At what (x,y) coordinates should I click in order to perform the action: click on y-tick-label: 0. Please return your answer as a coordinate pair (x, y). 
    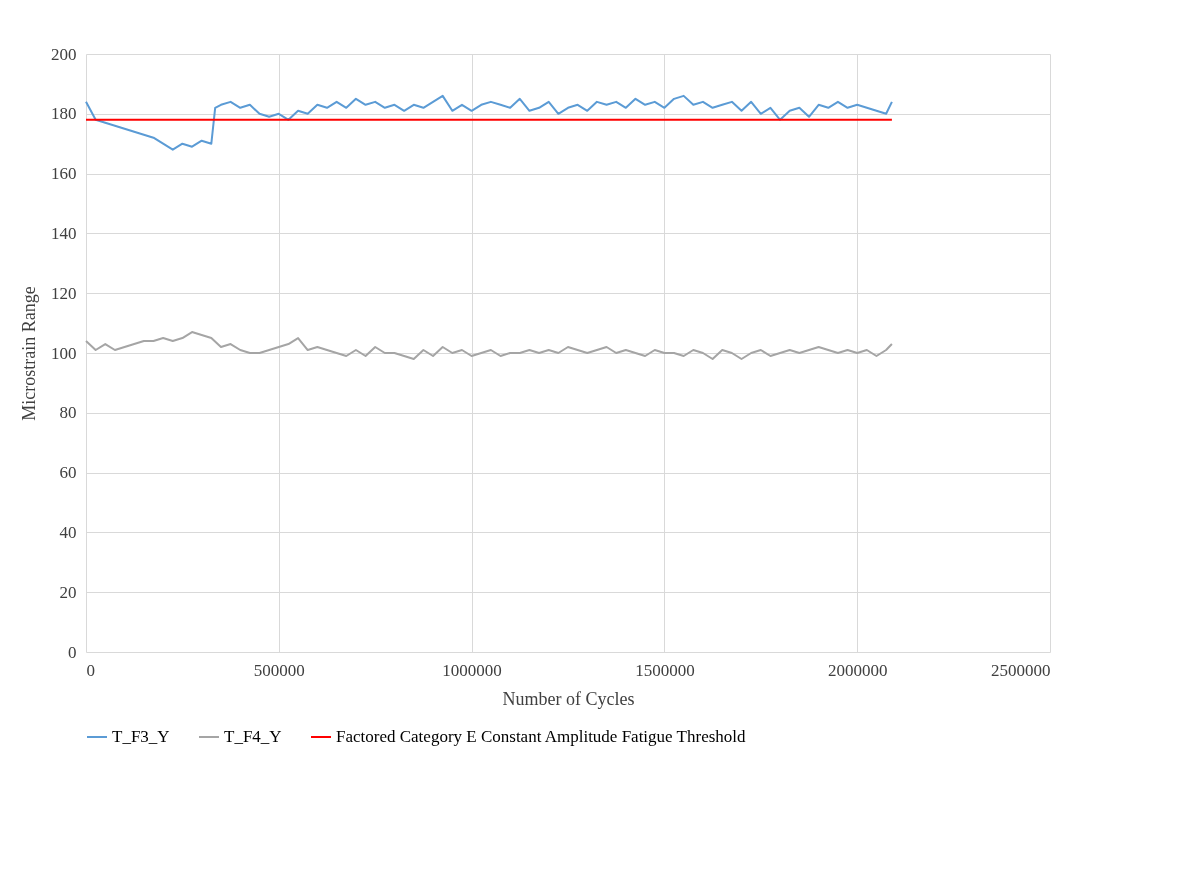
    Looking at the image, I should click on (72, 652).